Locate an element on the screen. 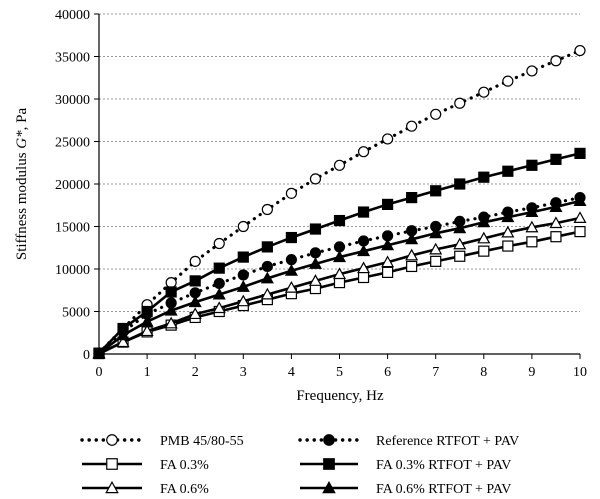 The image size is (600, 499). legend-item: PMB 45/80-55 is located at coordinates (162, 441).